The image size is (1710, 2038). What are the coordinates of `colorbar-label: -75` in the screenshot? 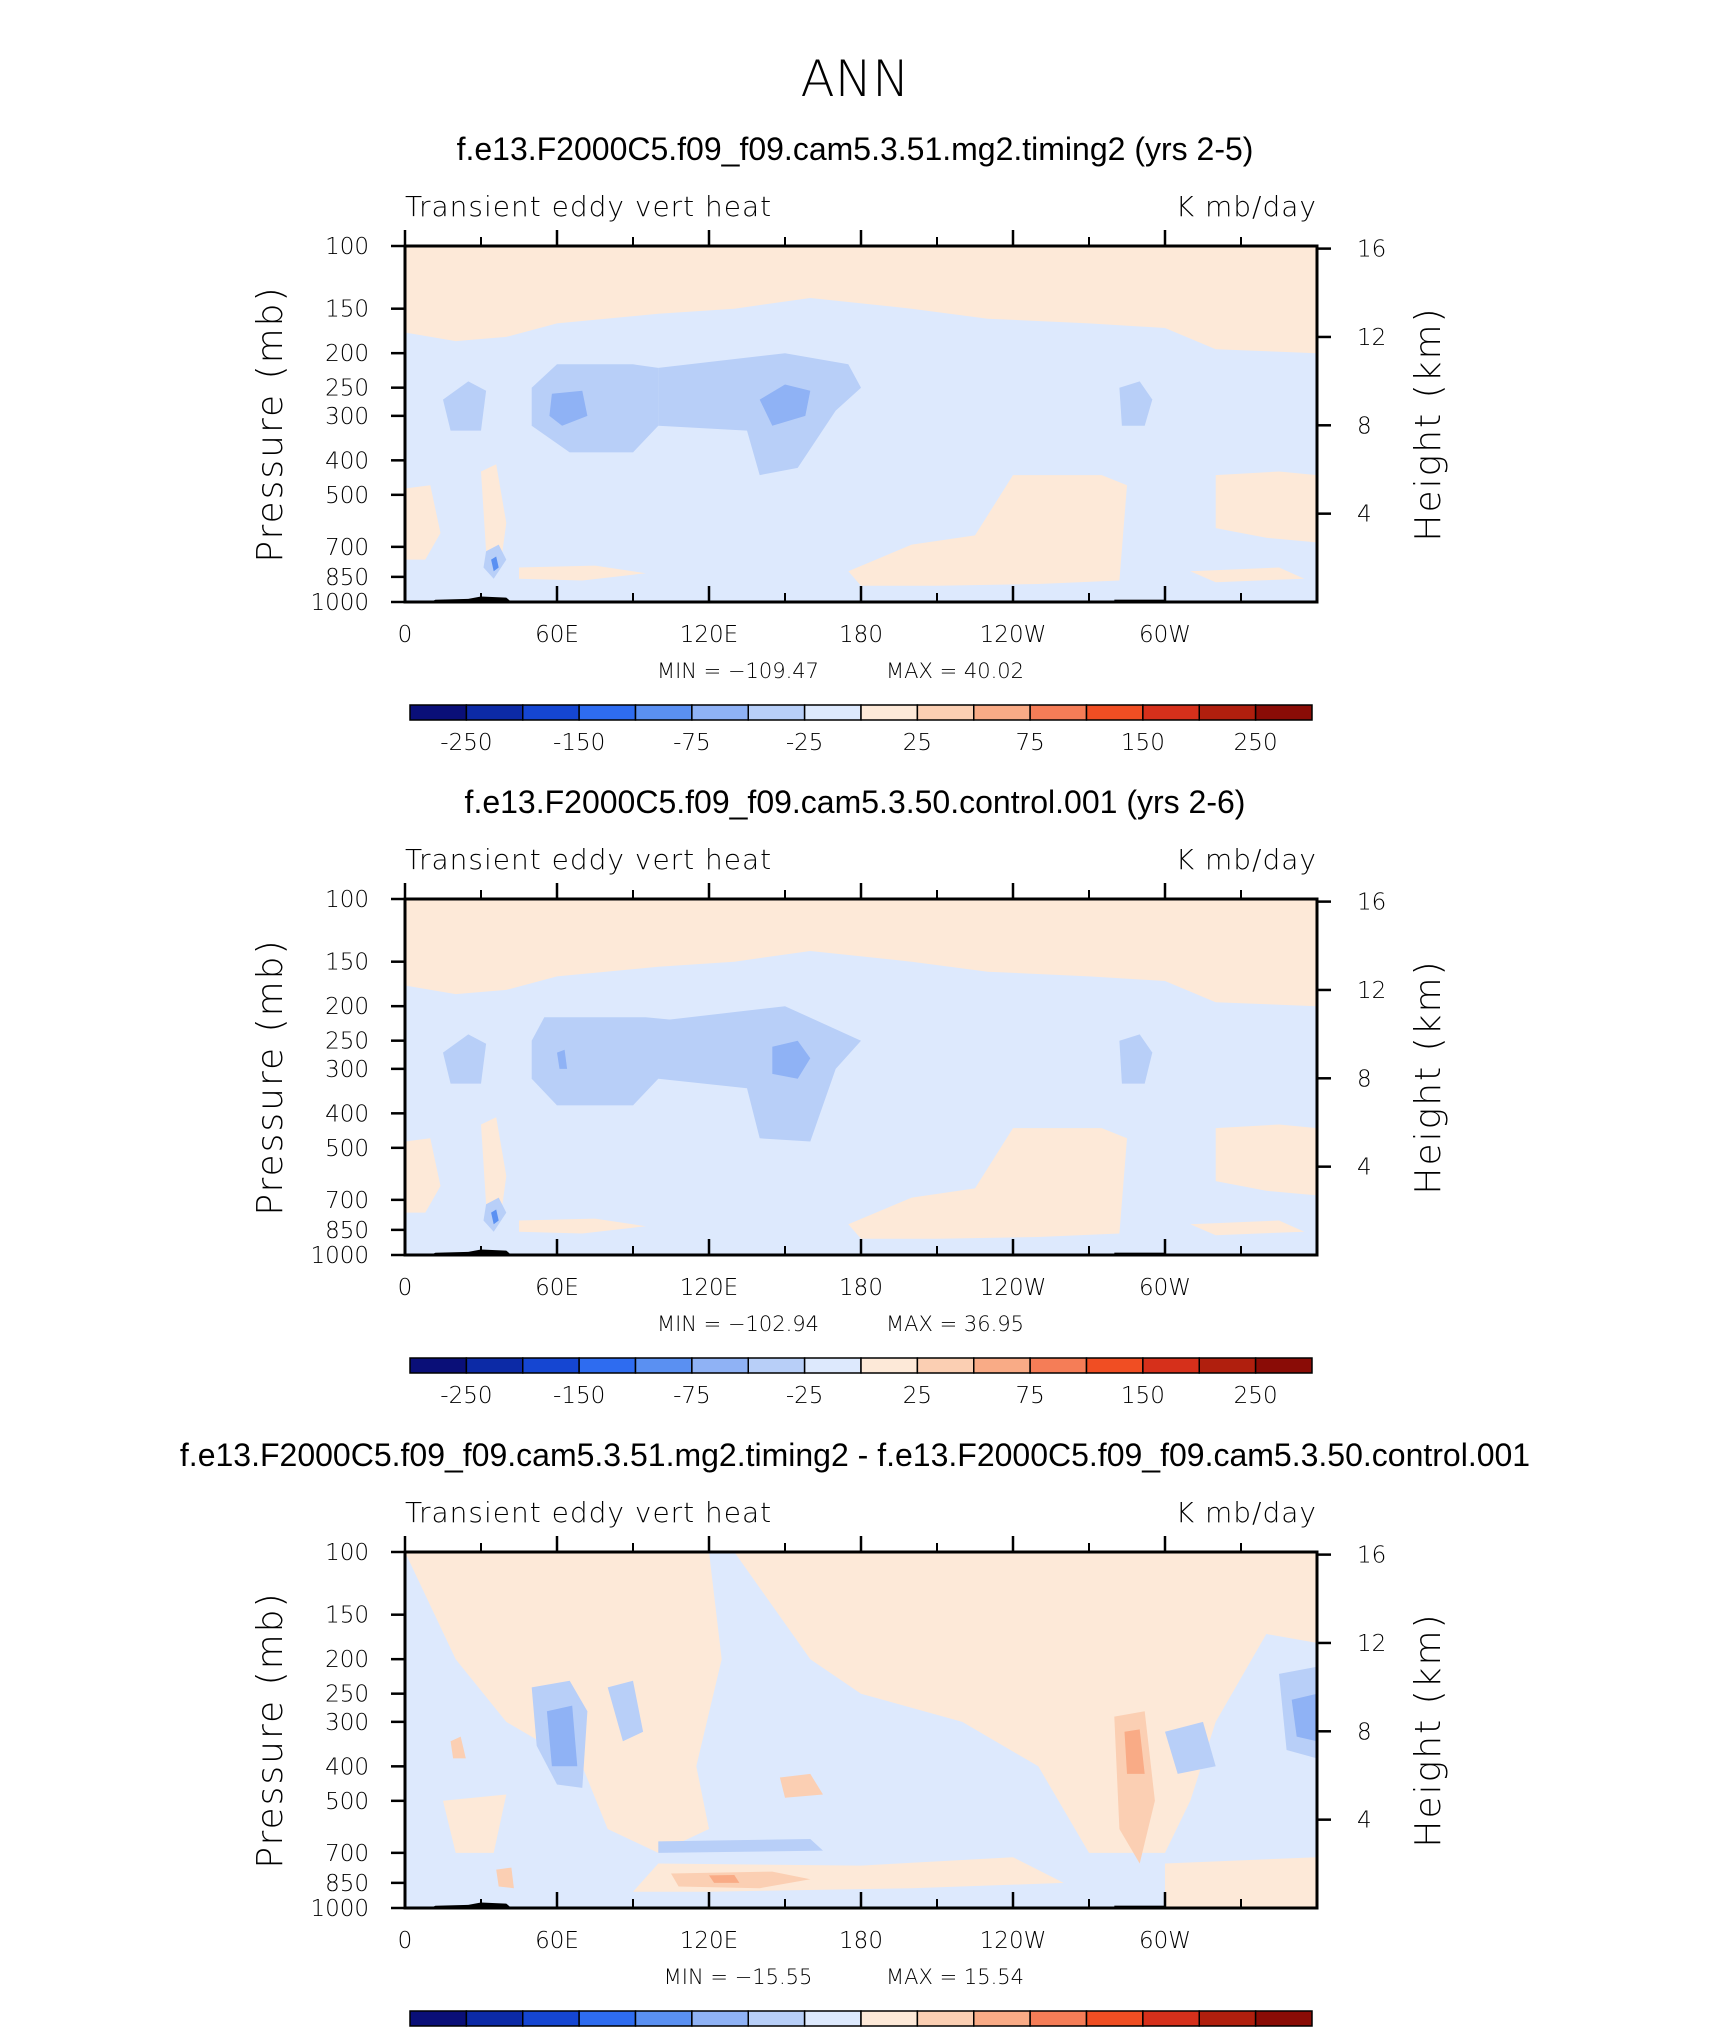 It's located at (692, 1396).